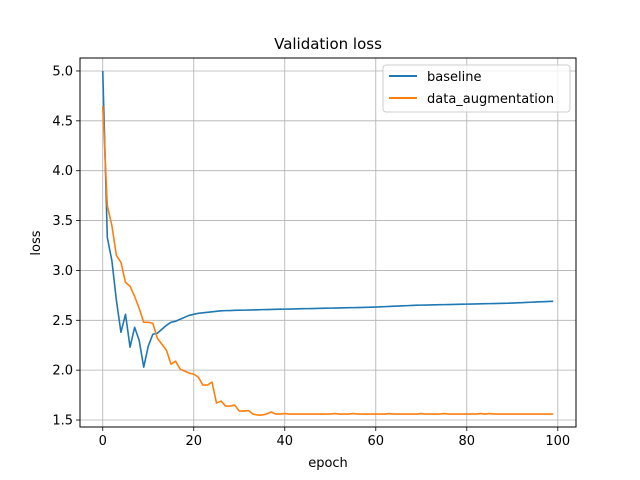 The width and height of the screenshot is (640, 480). What do you see at coordinates (376, 441) in the screenshot?
I see `x-tick-label: 60` at bounding box center [376, 441].